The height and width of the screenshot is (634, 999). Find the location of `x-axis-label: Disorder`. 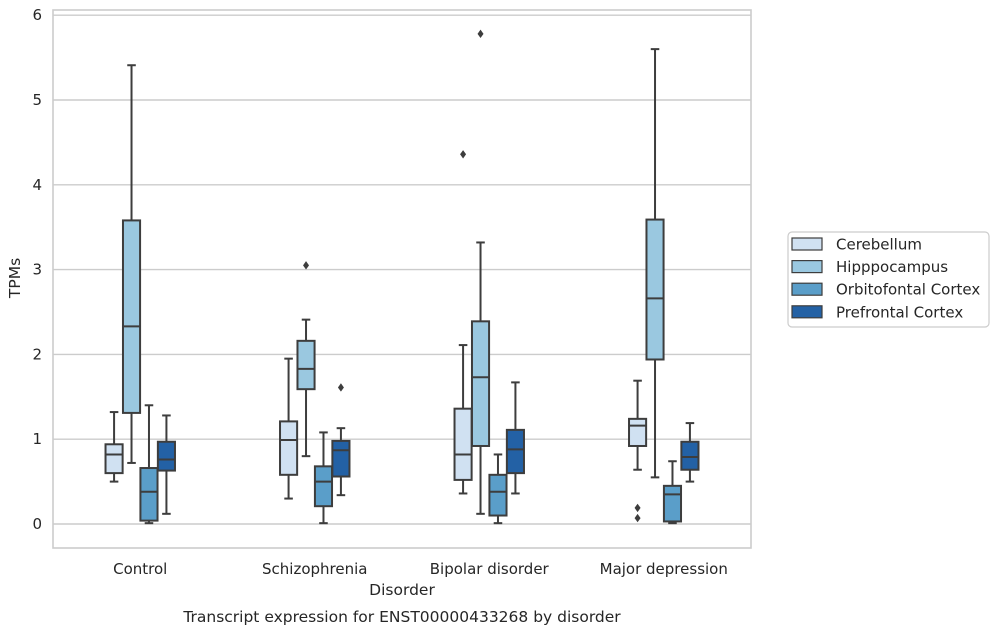

x-axis-label: Disorder is located at coordinates (402, 590).